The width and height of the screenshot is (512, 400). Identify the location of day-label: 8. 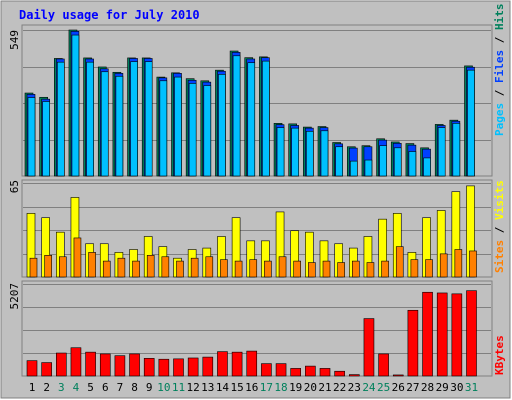
(134, 387).